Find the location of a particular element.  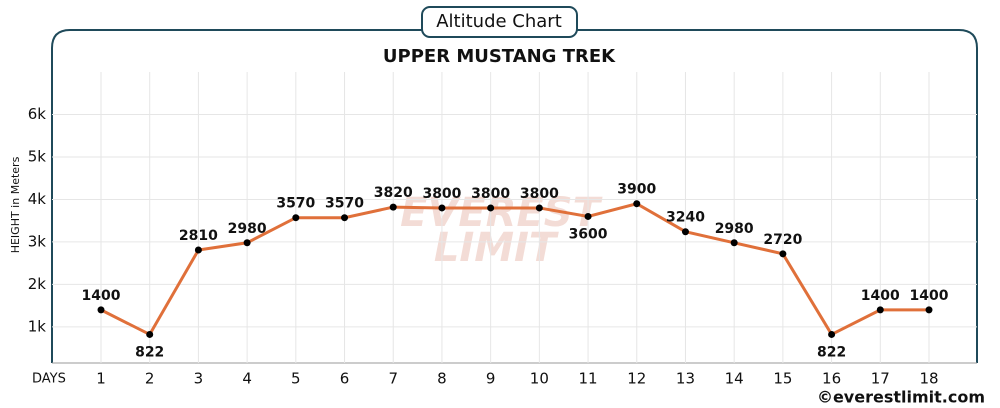

data-label: 2810 is located at coordinates (198, 236).